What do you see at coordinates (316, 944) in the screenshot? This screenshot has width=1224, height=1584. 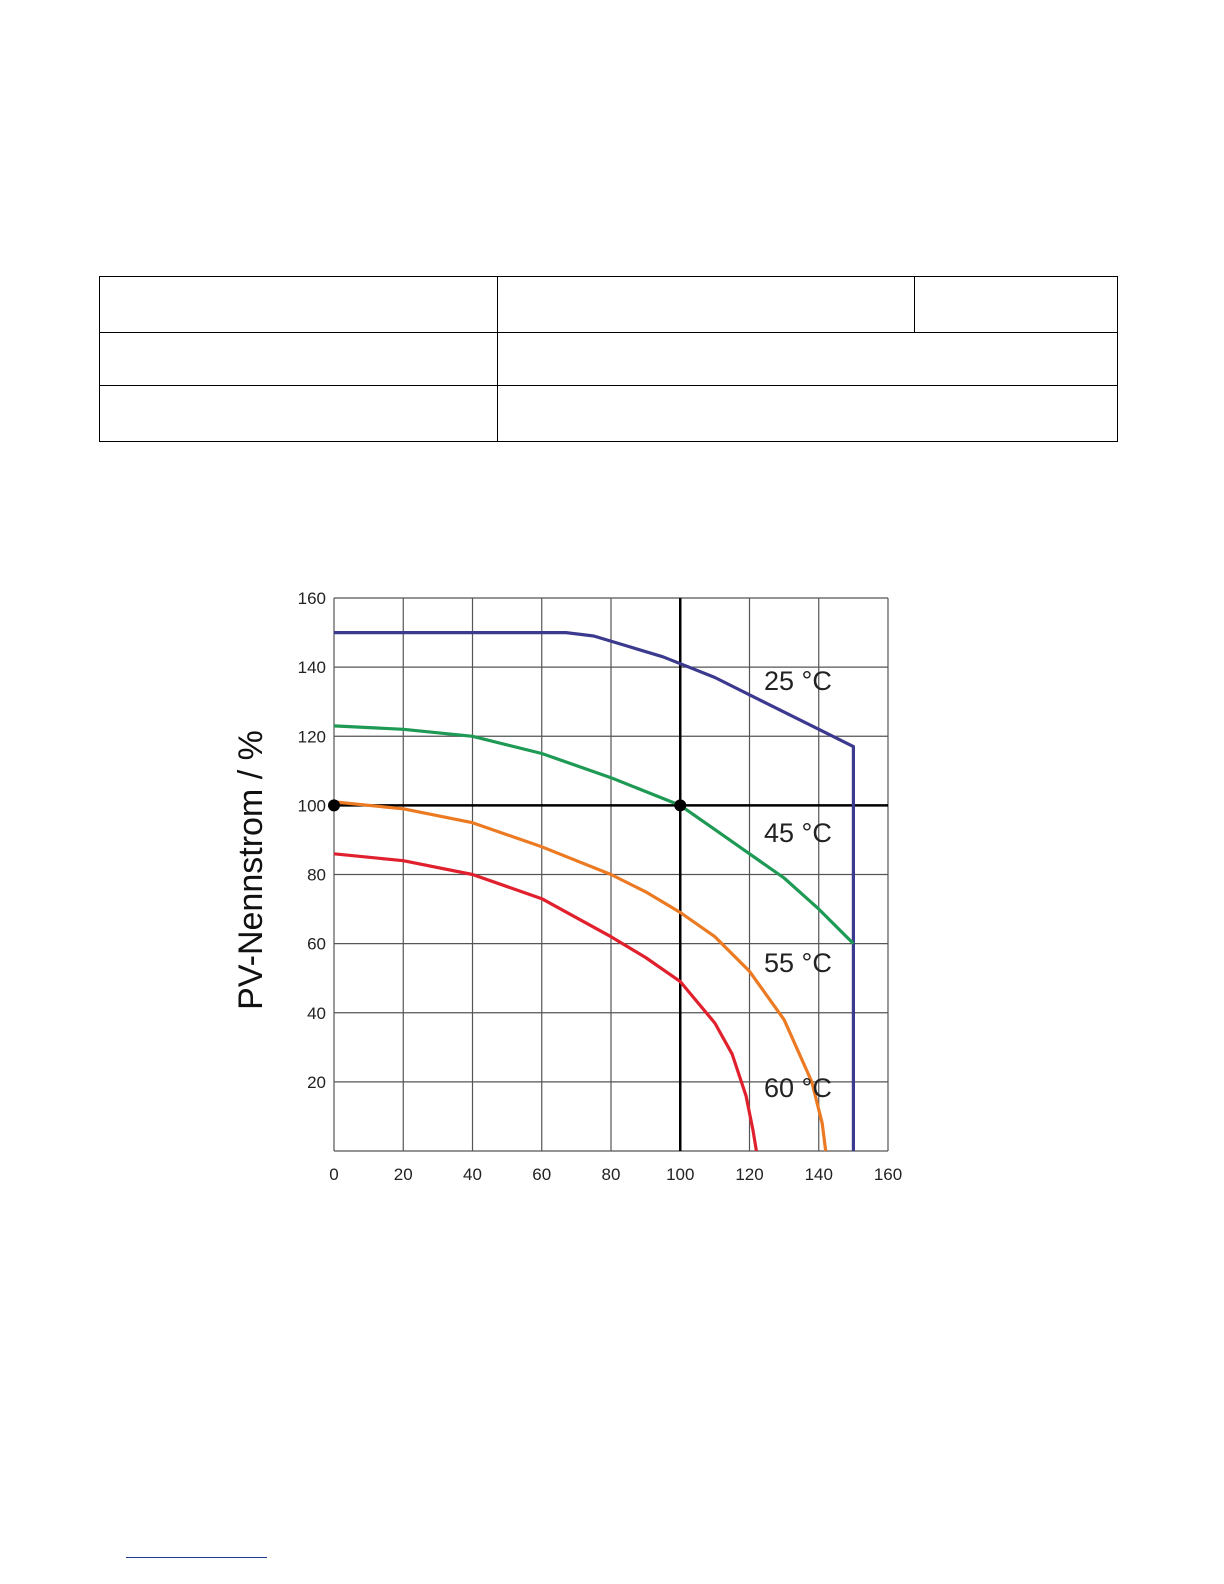 I see `y-tick-label: 60` at bounding box center [316, 944].